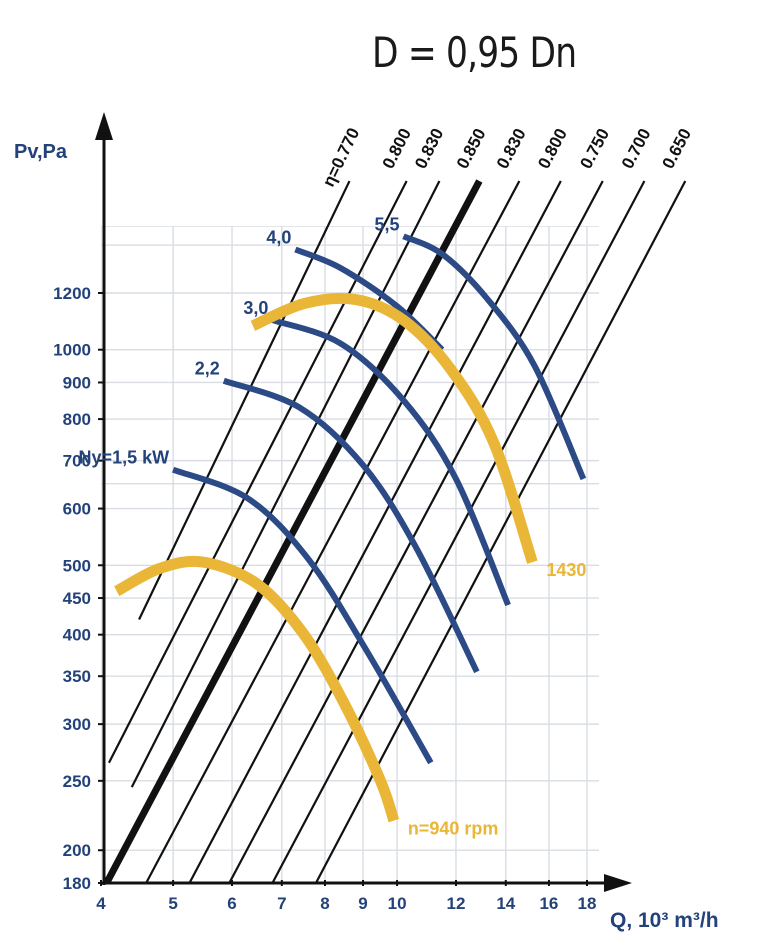 This screenshot has height=950, width=764. What do you see at coordinates (72, 293) in the screenshot?
I see `y-tick-label: 1200` at bounding box center [72, 293].